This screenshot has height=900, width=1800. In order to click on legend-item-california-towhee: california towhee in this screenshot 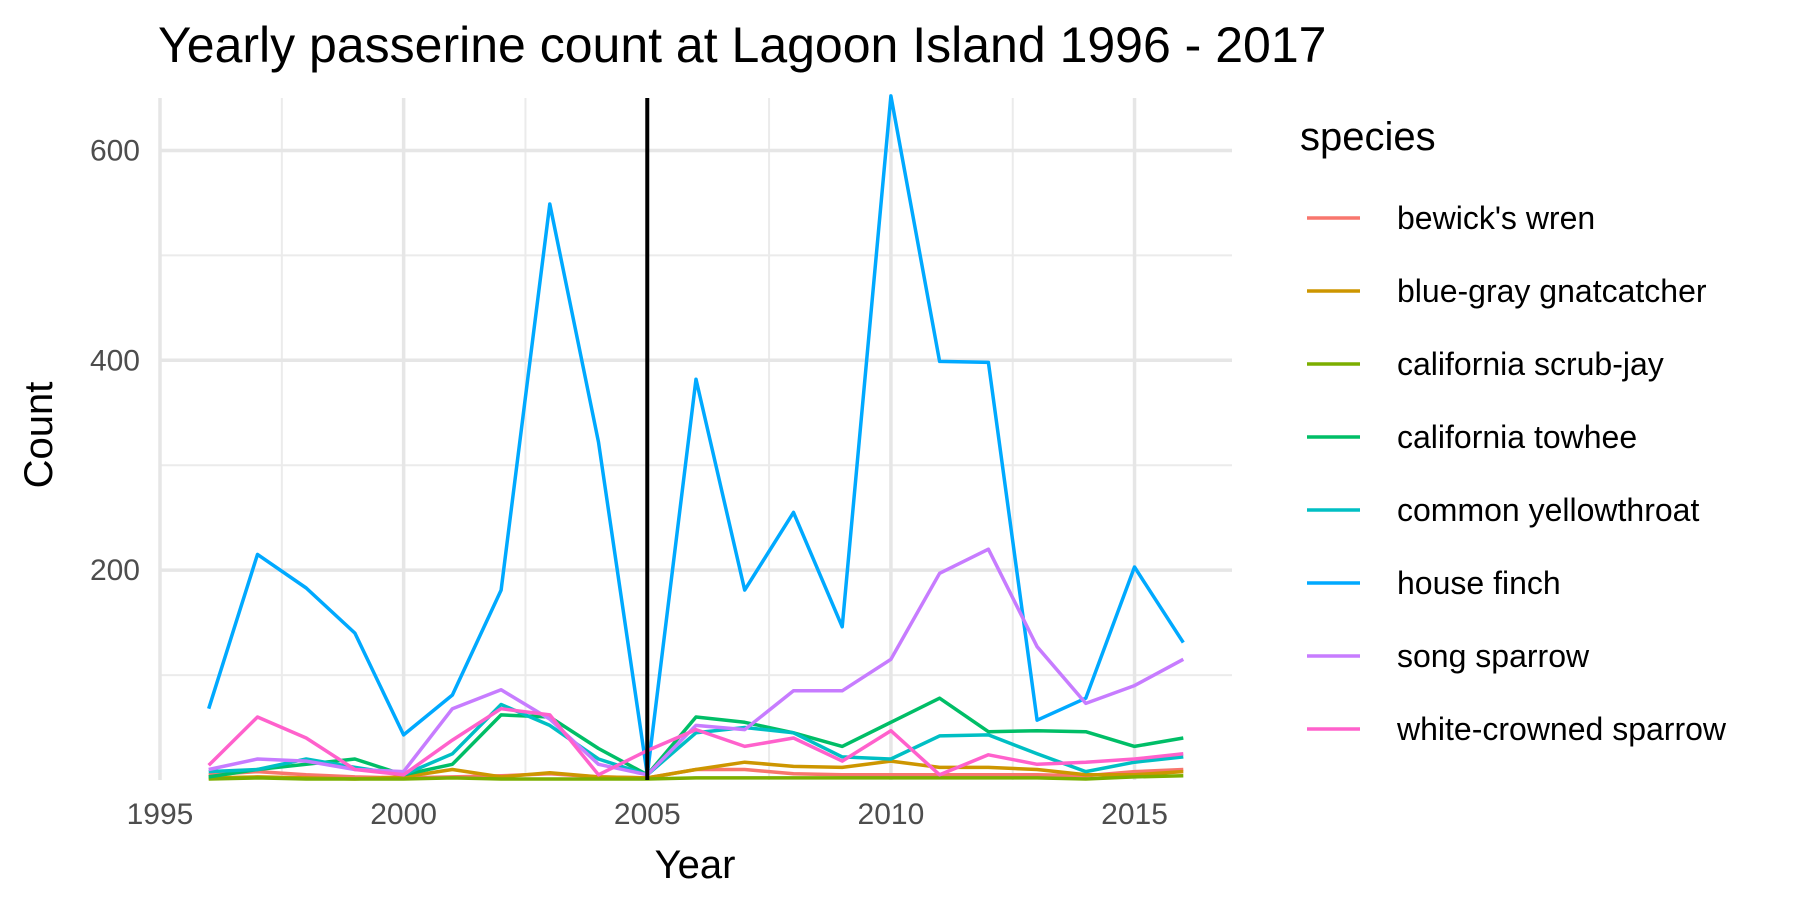, I will do `click(1472, 437)`.